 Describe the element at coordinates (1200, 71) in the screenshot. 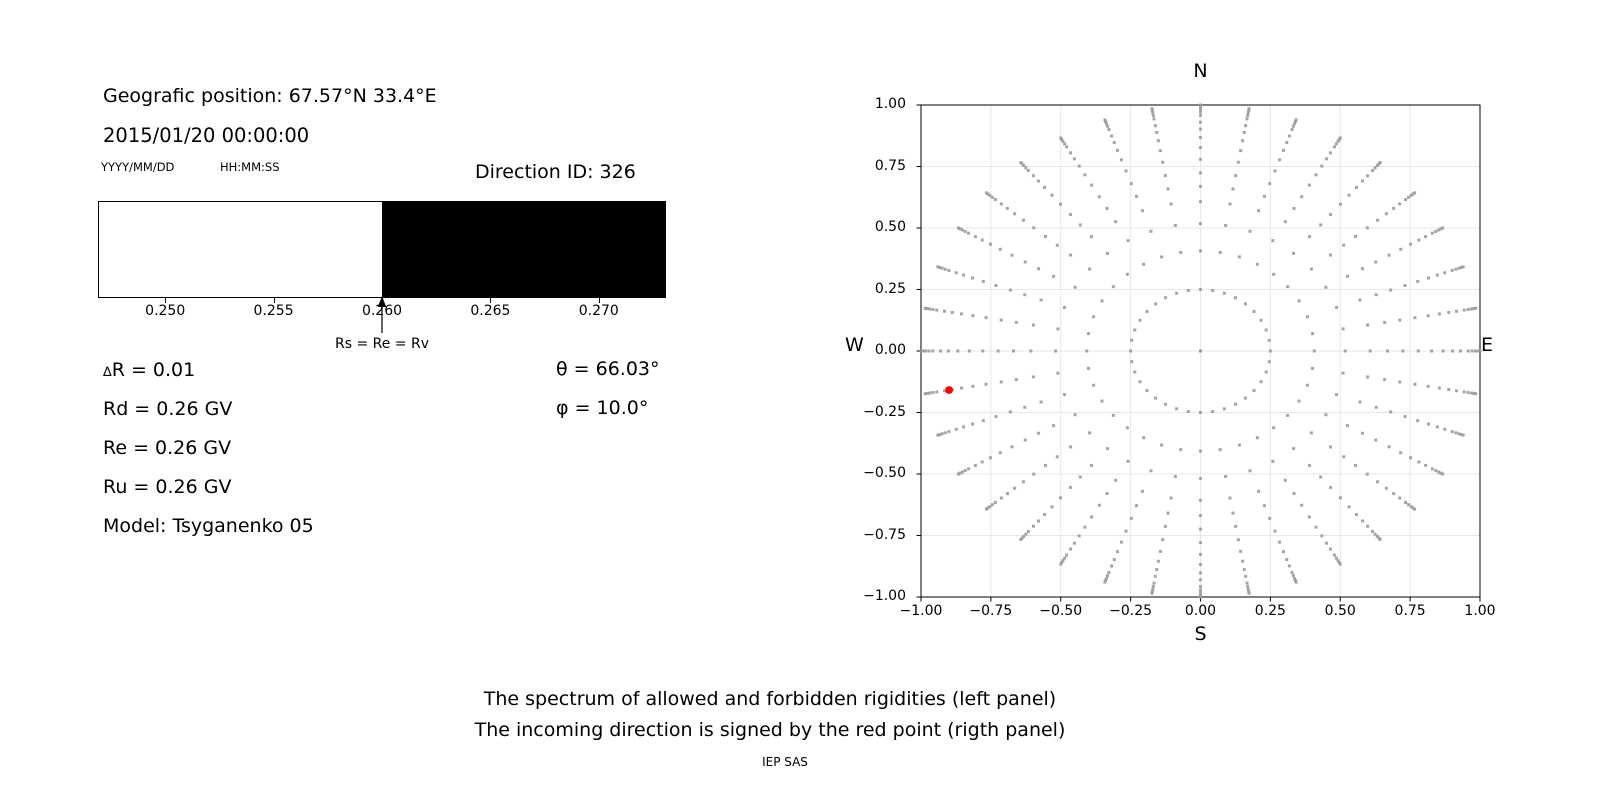

I see `direction-label-north: N` at that location.